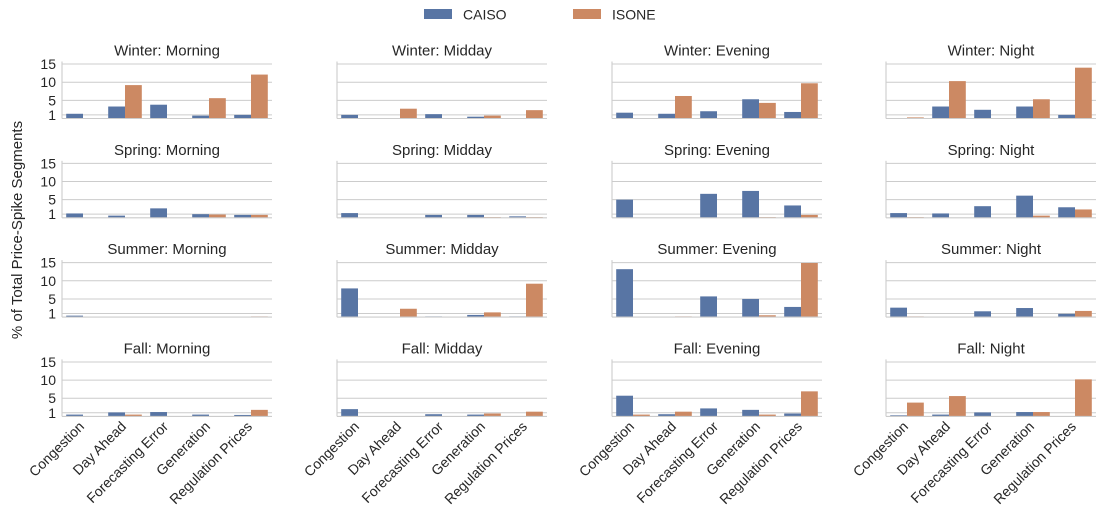  What do you see at coordinates (156, 281) in the screenshot?
I see `facet-summer-morning: Summer: Morning 15 10 15` at bounding box center [156, 281].